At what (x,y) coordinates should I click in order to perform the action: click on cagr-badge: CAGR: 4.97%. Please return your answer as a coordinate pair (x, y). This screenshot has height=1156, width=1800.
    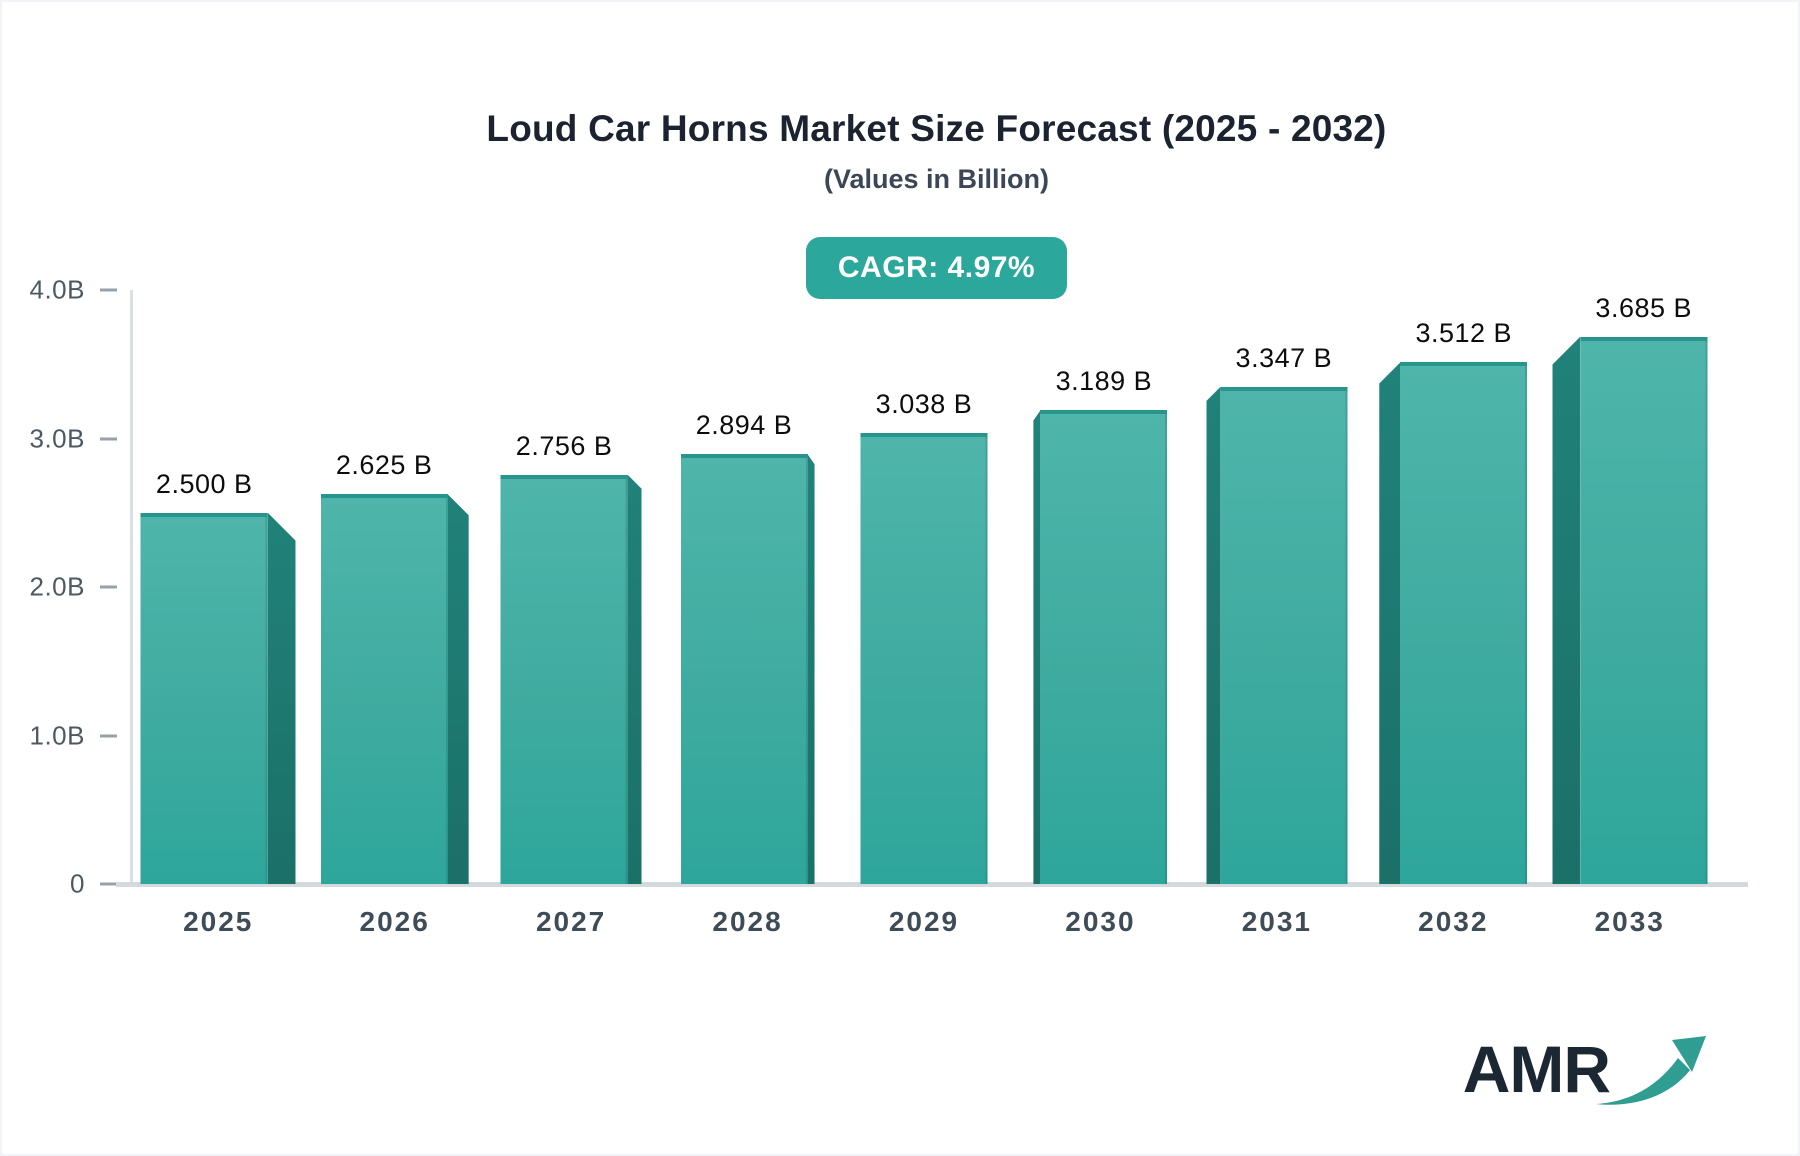
    Looking at the image, I should click on (936, 268).